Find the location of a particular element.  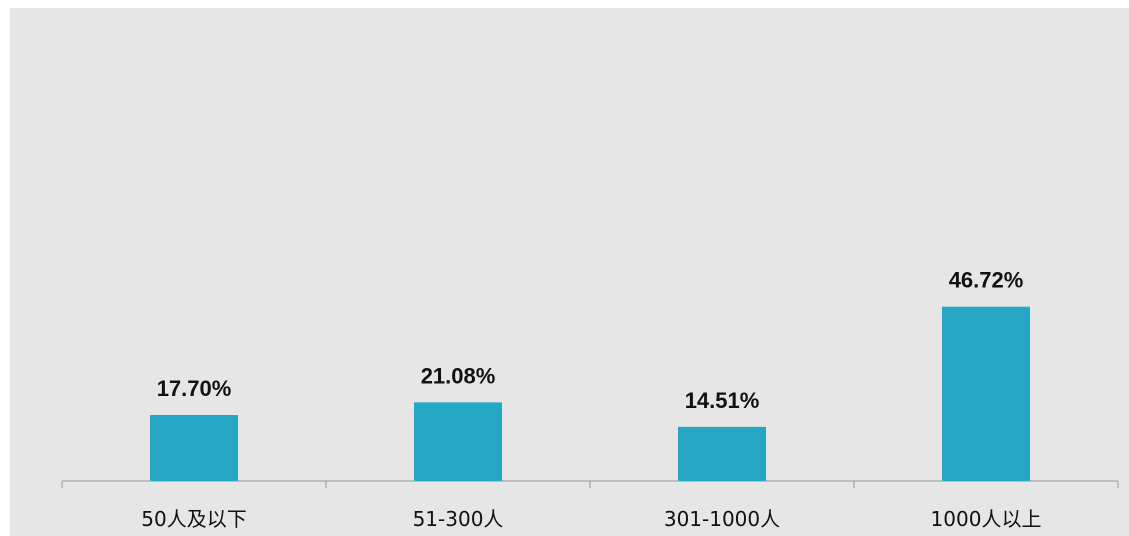

x-tick-label-3: 301-1000人 is located at coordinates (722, 519).